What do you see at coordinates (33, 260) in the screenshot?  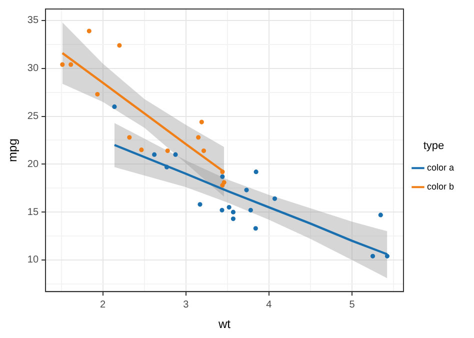 I see `y-tick-label: 10` at bounding box center [33, 260].